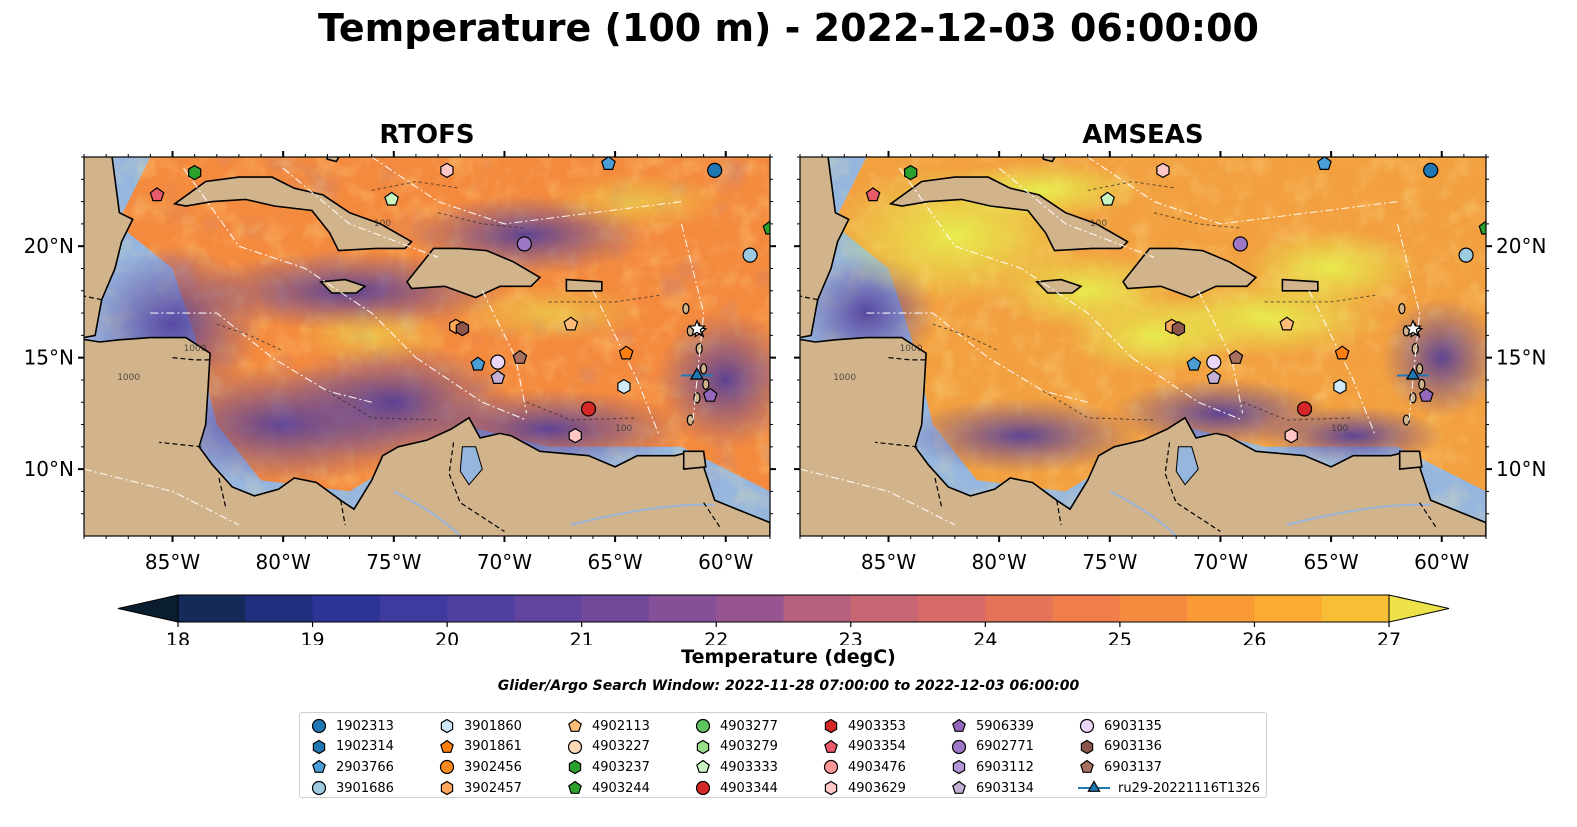  Describe the element at coordinates (621, 788) in the screenshot. I see `legend-label: 4903244` at that location.